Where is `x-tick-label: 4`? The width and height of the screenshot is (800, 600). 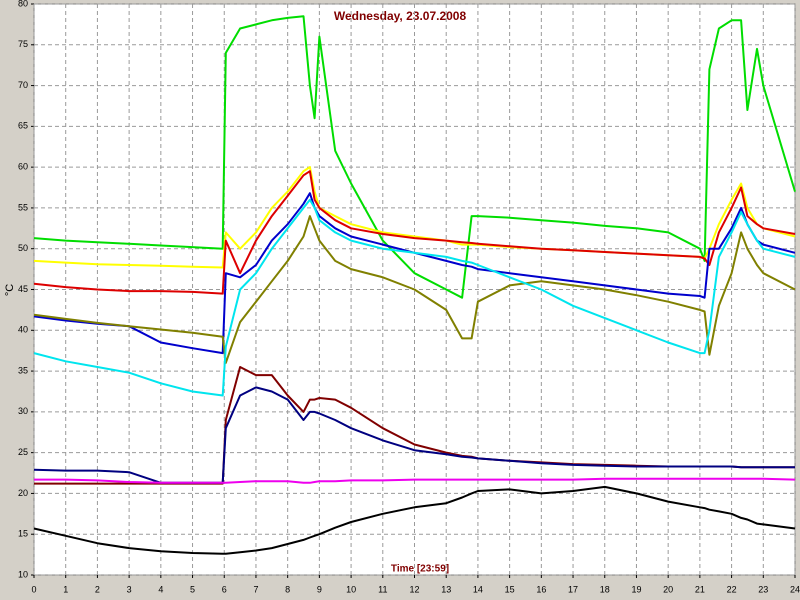
x-tick-label: 4 is located at coordinates (160, 589).